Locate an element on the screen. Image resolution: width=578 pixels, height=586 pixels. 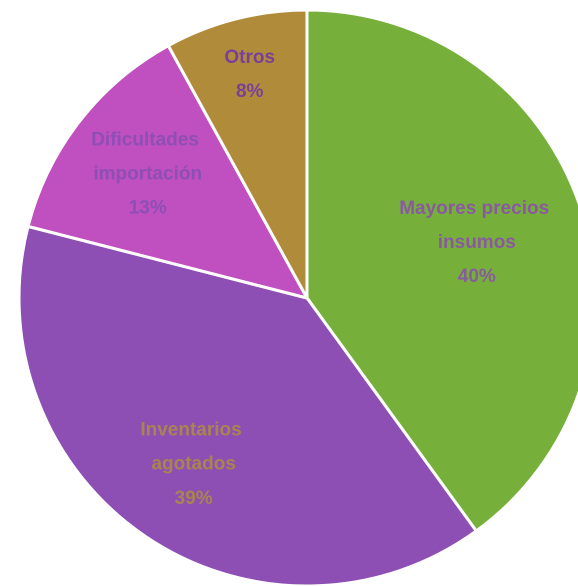
slice-label: Dificultades importación is located at coordinates (147, 156).